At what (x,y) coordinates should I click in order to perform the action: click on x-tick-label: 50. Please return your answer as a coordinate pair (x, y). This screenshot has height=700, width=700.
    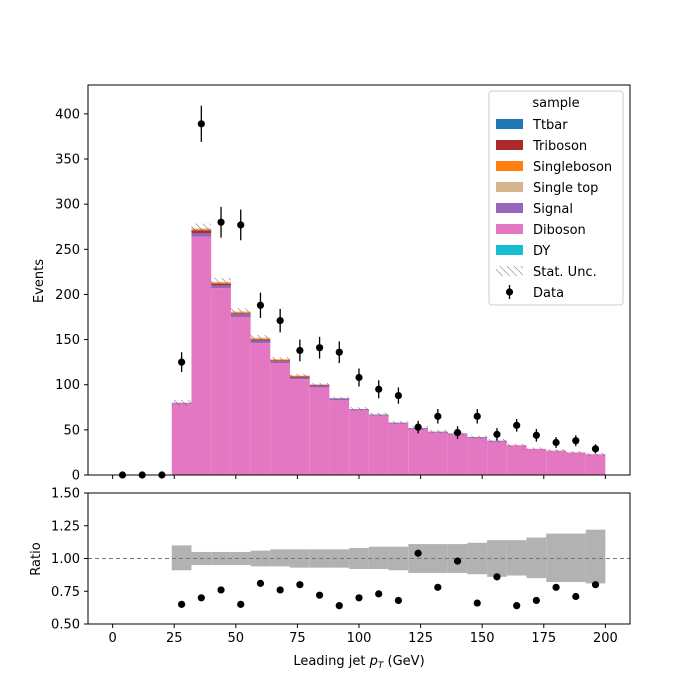
    Looking at the image, I should click on (236, 638).